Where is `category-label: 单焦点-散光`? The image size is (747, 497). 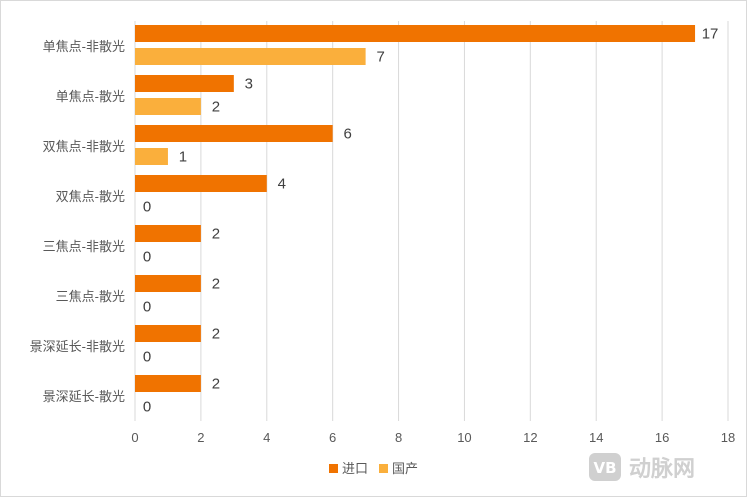 category-label: 单焦点-散光 is located at coordinates (90, 96).